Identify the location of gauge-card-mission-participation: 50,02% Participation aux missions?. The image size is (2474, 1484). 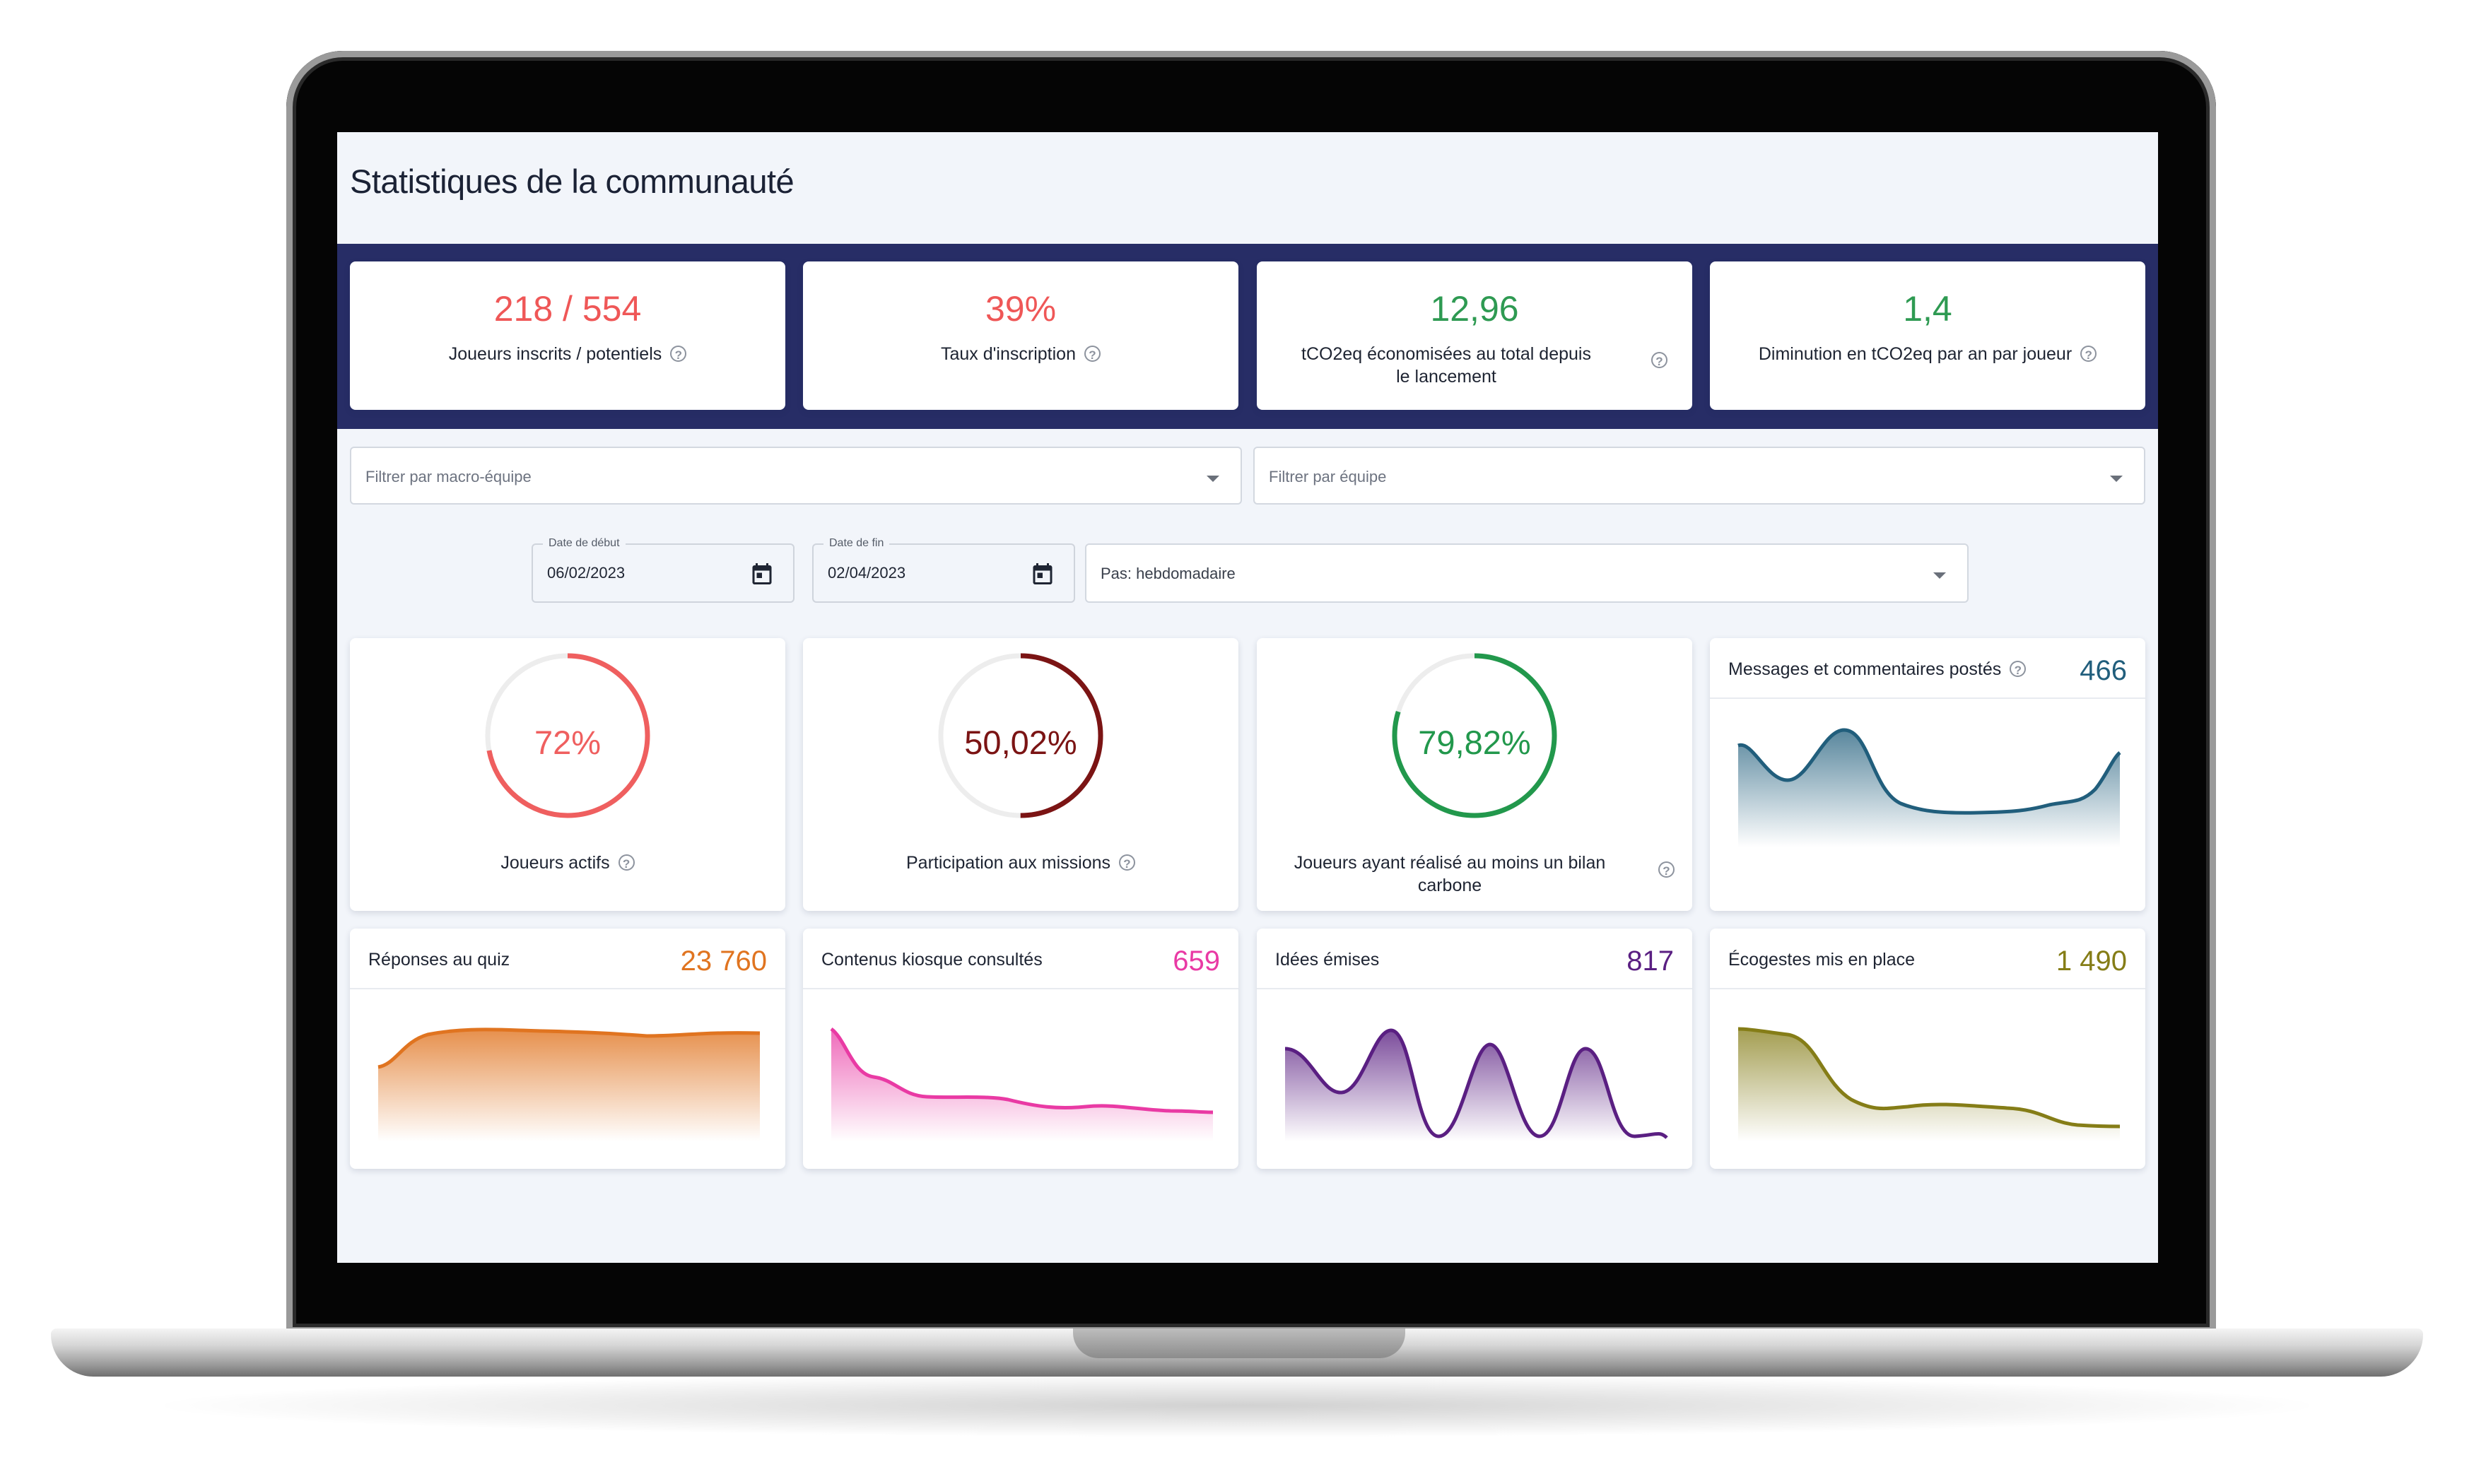
(1020, 774).